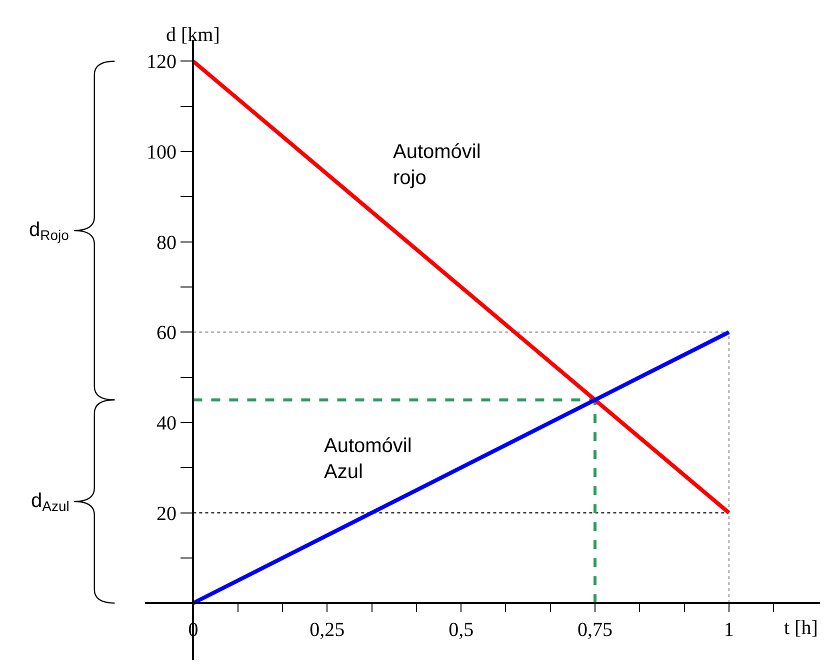 The width and height of the screenshot is (825, 671). I want to click on x-axis-title: t [h], so click(801, 628).